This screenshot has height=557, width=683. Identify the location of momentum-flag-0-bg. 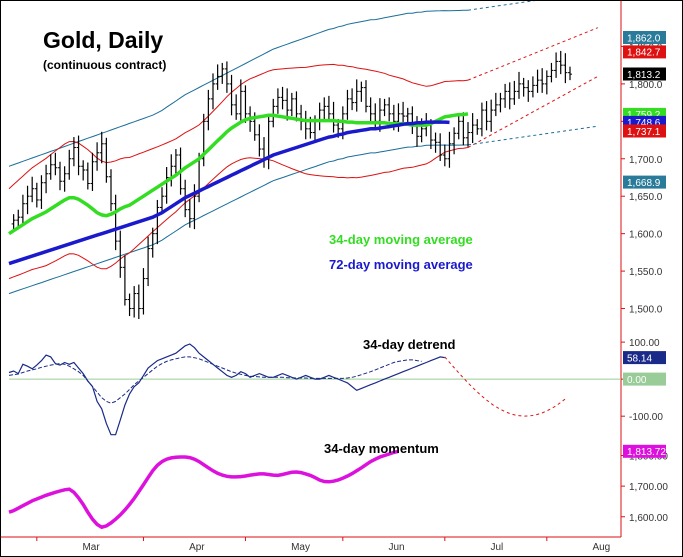
(644, 451).